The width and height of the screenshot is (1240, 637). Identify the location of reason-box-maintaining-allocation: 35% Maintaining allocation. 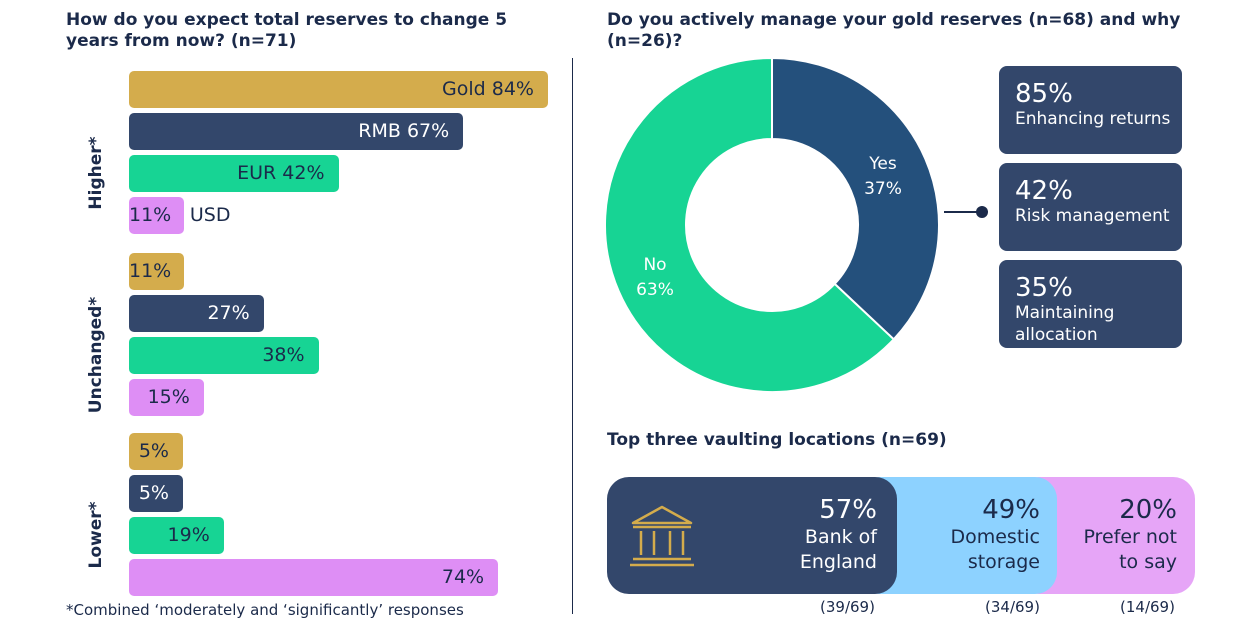
(1090, 304).